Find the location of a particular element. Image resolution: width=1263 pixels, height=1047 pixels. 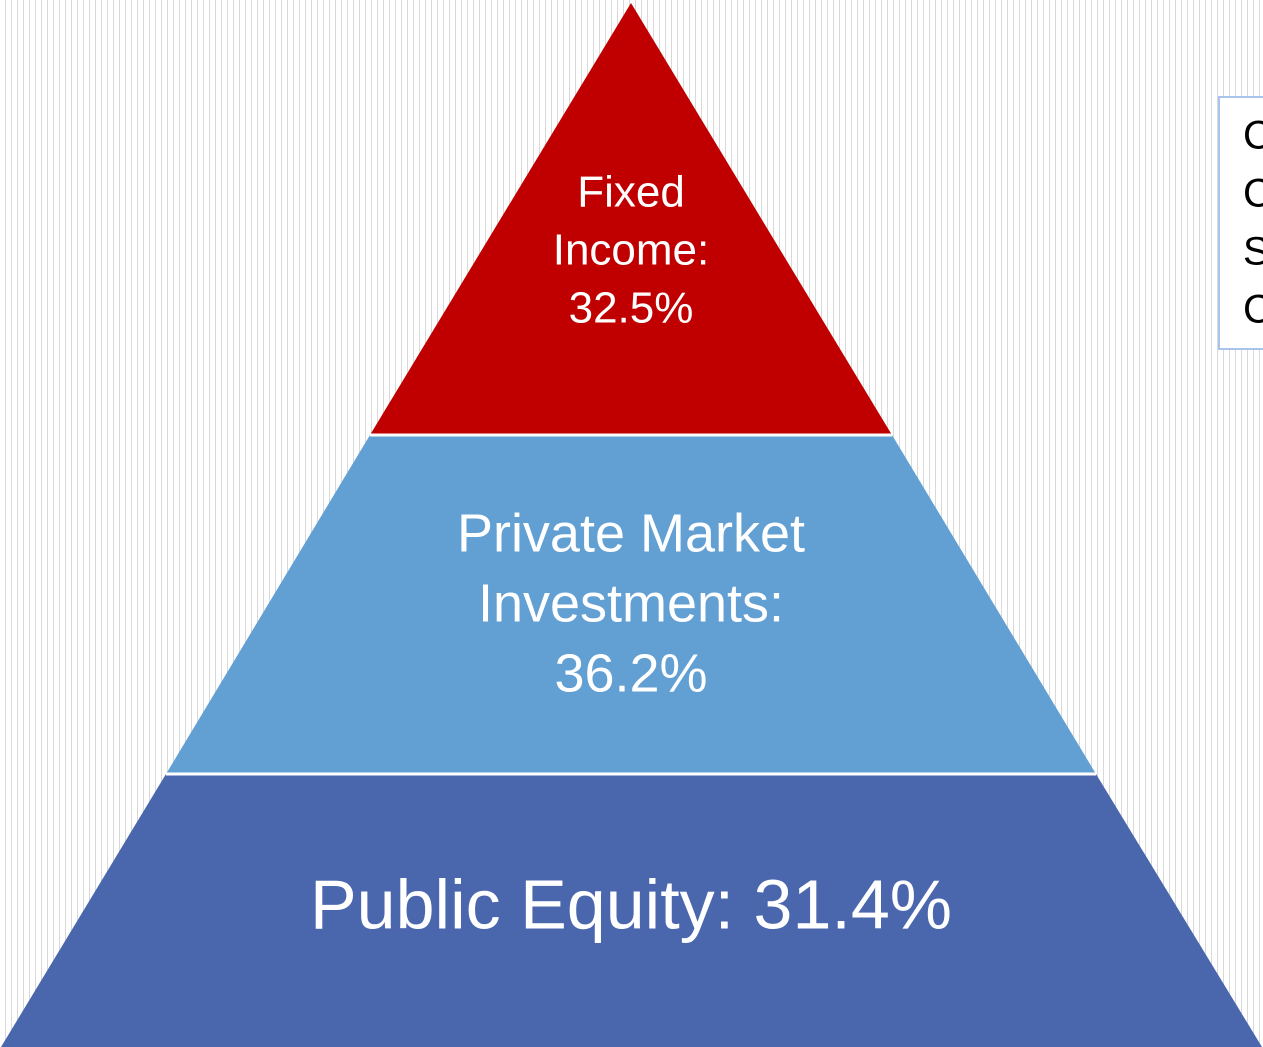

tier-label: Investments: is located at coordinates (631, 603).